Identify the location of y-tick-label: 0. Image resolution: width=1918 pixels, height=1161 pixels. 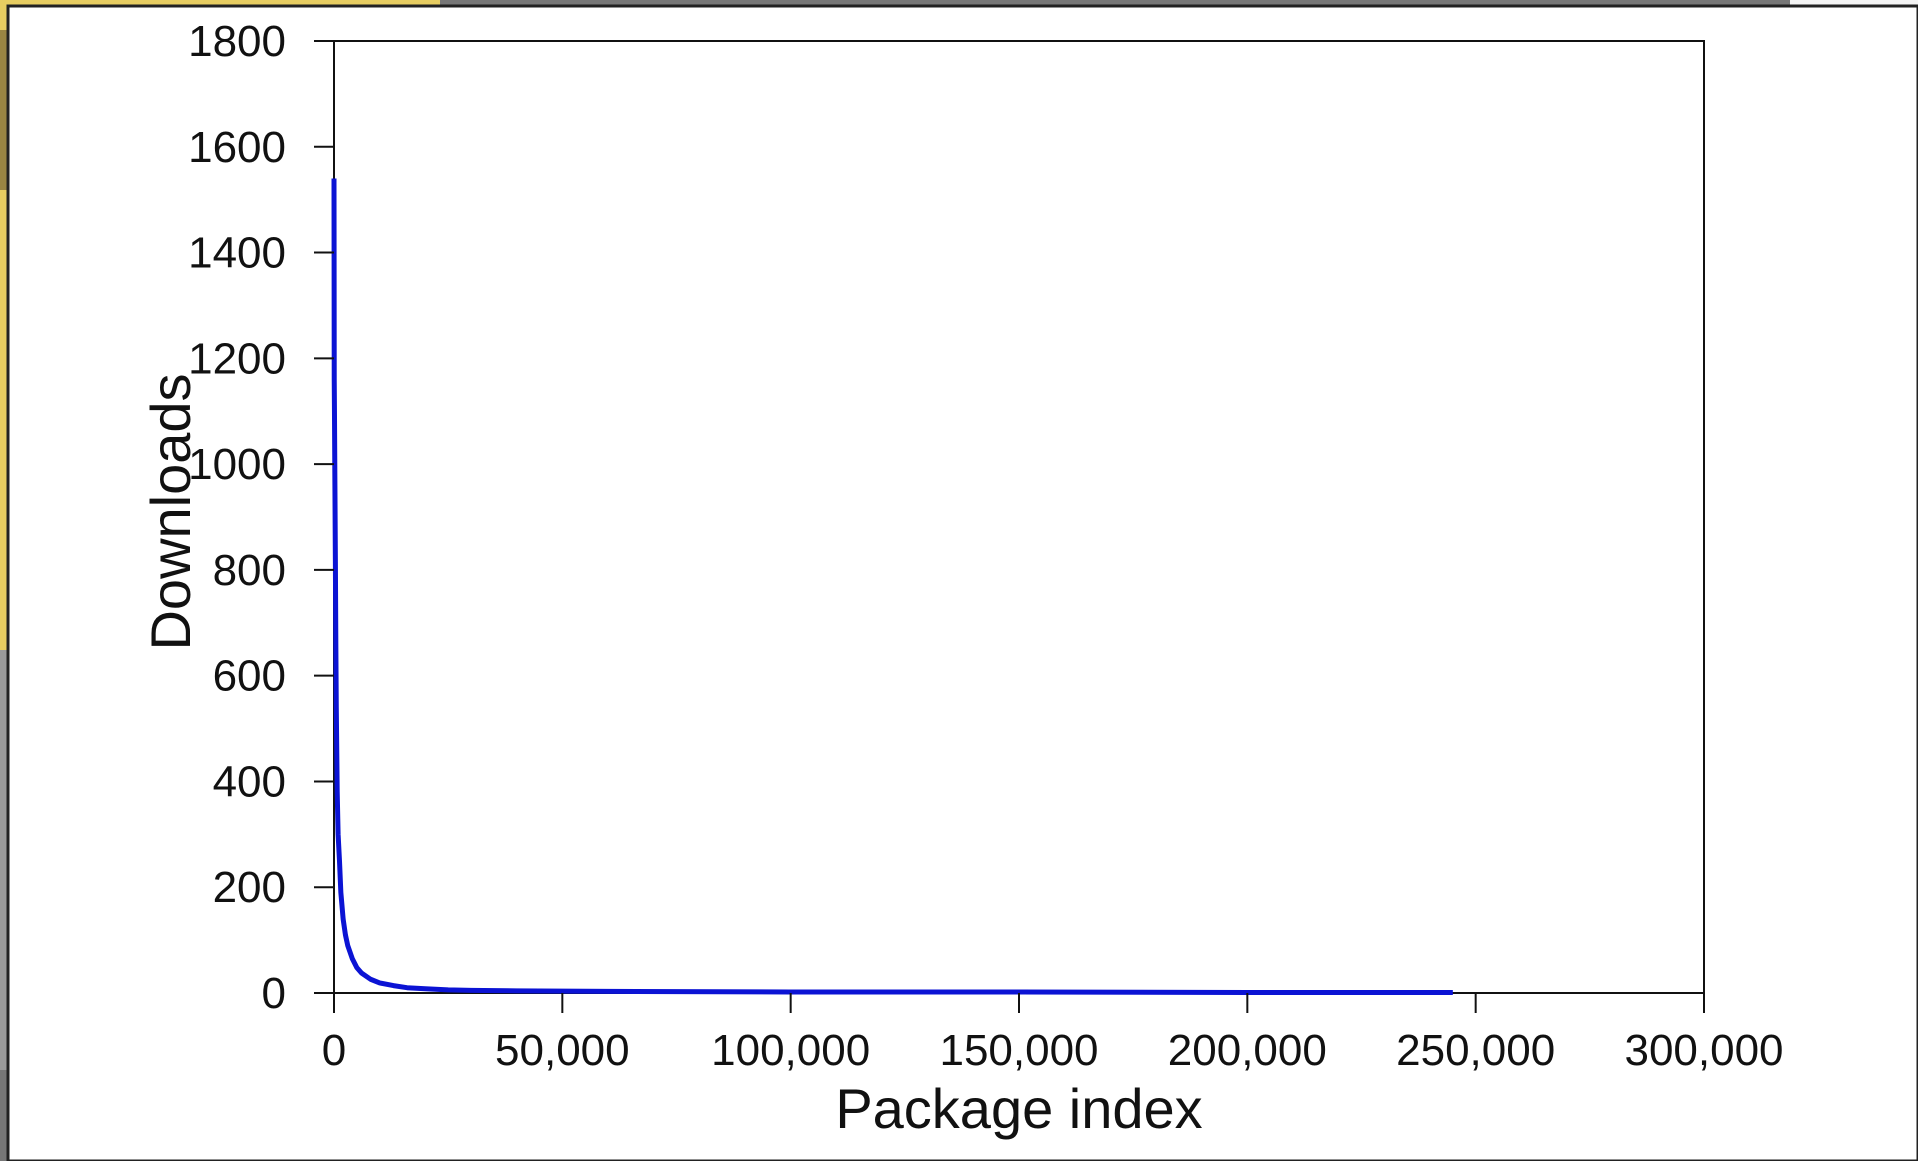
(274, 993).